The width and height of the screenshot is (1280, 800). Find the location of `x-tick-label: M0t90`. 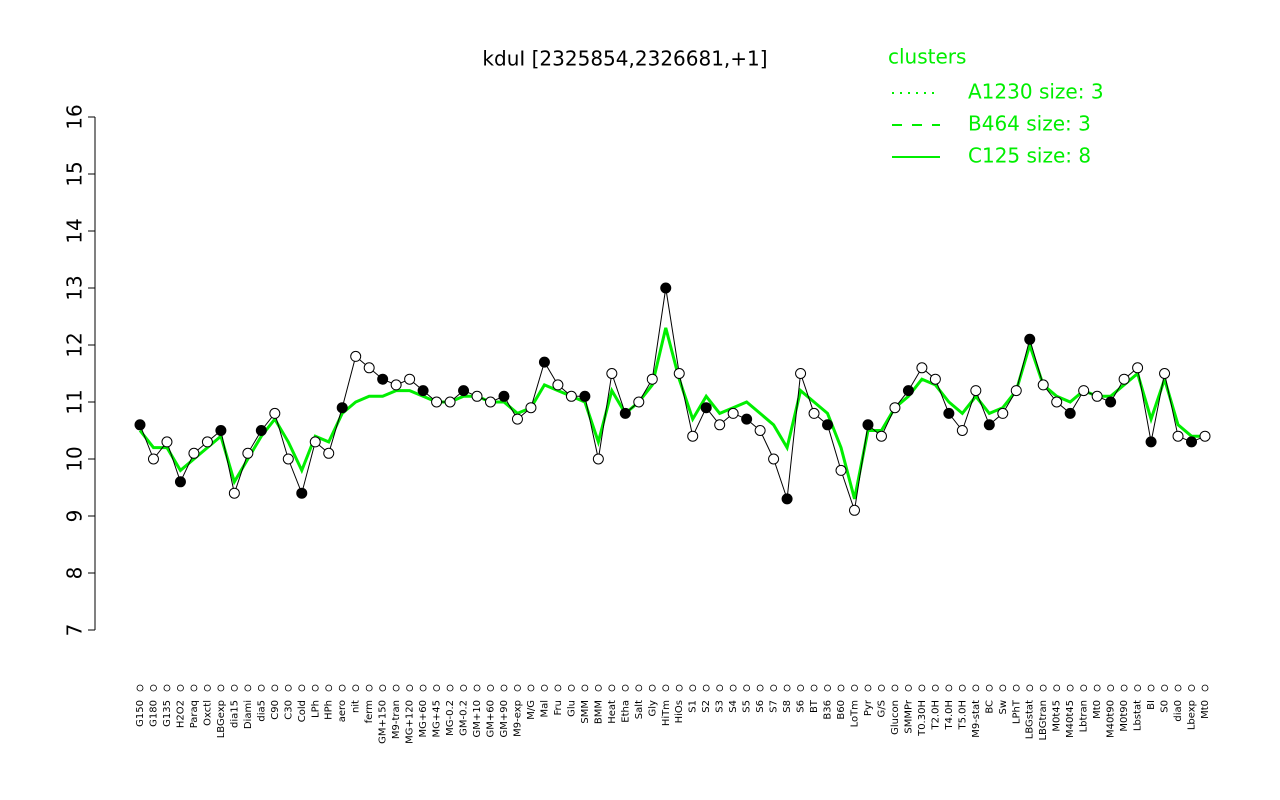

x-tick-label: M0t90 is located at coordinates (1124, 716).